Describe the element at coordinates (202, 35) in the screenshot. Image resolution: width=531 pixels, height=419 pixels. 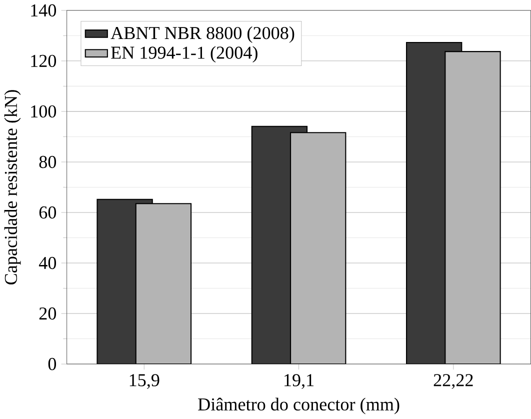
I see `legend-label: ABNT NBR 8800 (2008)` at that location.